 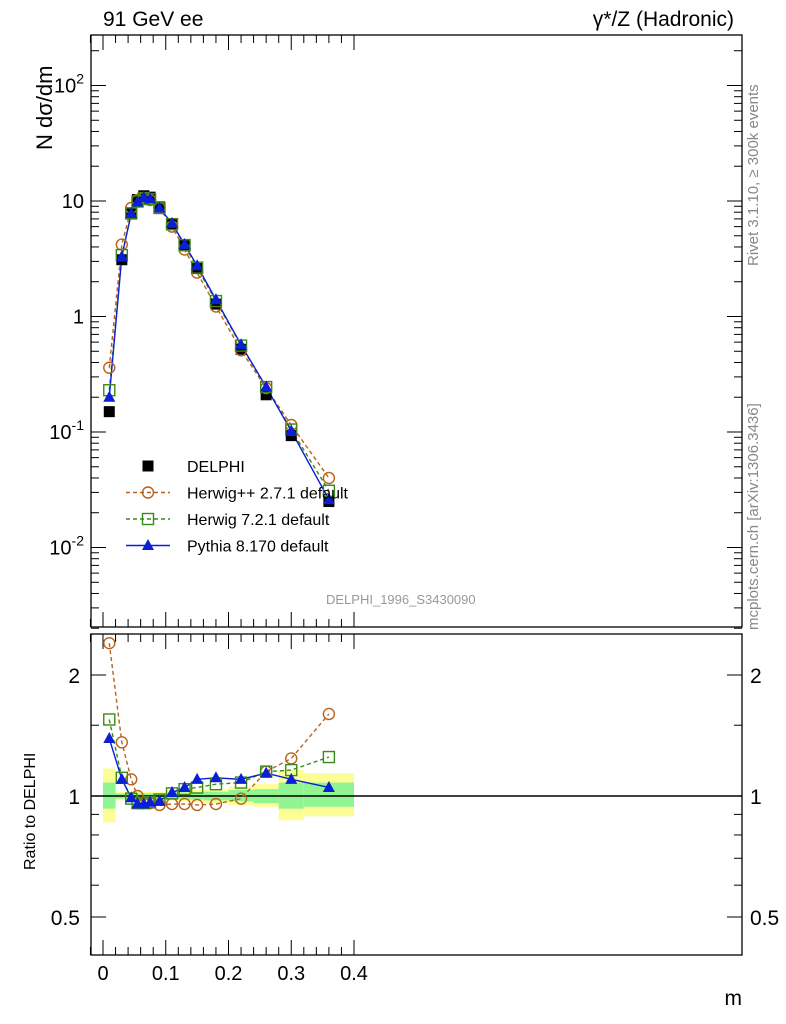 What do you see at coordinates (258, 547) in the screenshot?
I see `legend-label: Pythia 8.170 default` at bounding box center [258, 547].